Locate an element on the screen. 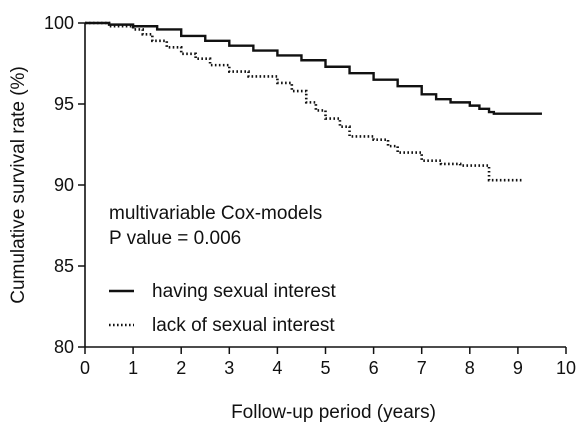  y-tick-label: 85 is located at coordinates (64, 266).